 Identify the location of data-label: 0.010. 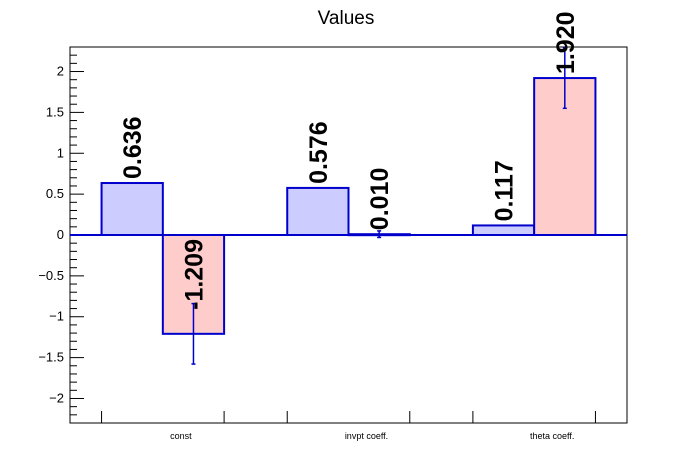
(380, 199).